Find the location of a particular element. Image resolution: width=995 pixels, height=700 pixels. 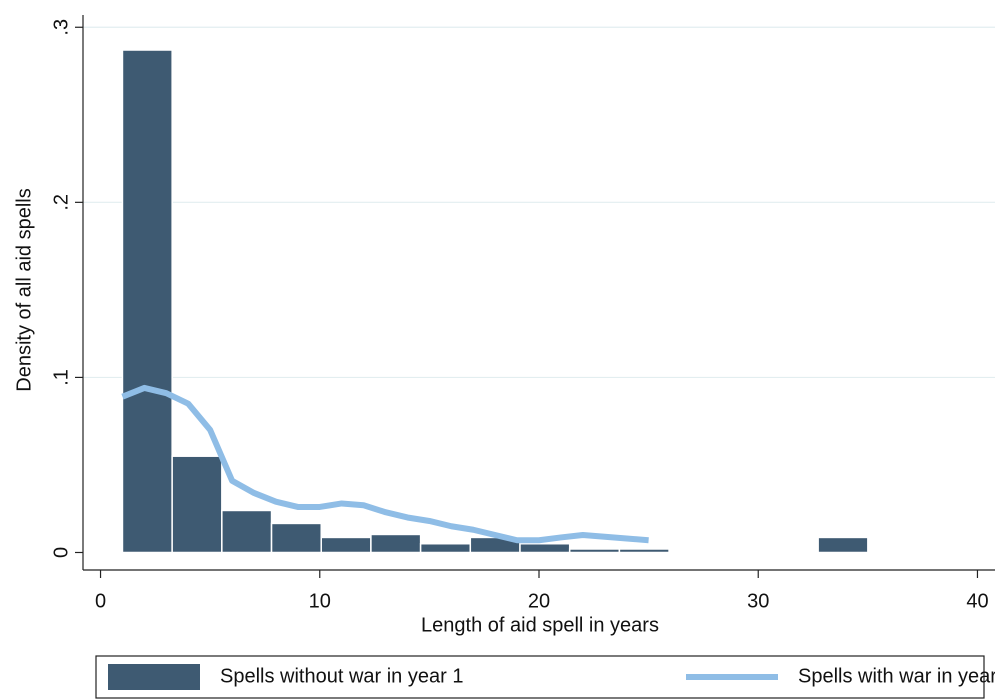

x-tick-label: 40 is located at coordinates (977, 601).